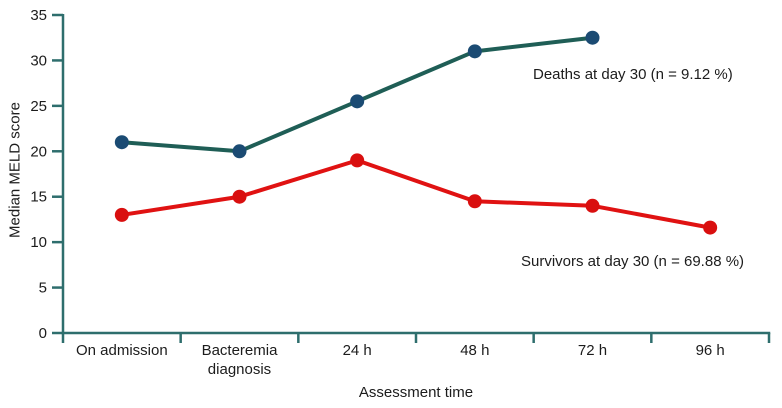  I want to click on y-tick-label: 10, so click(38, 242).